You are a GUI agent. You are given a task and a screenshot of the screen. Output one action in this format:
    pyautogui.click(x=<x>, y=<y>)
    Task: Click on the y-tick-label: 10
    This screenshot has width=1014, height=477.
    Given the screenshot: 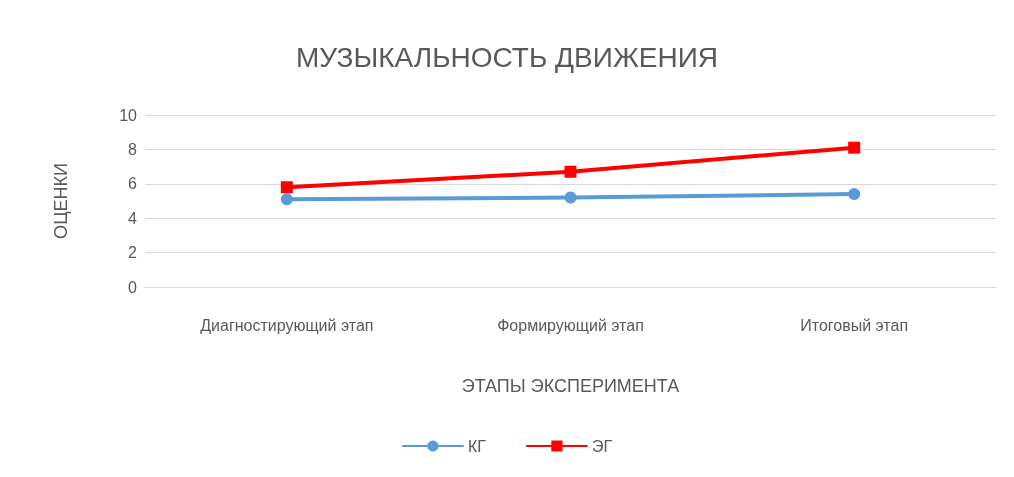 What is the action you would take?
    pyautogui.click(x=128, y=115)
    